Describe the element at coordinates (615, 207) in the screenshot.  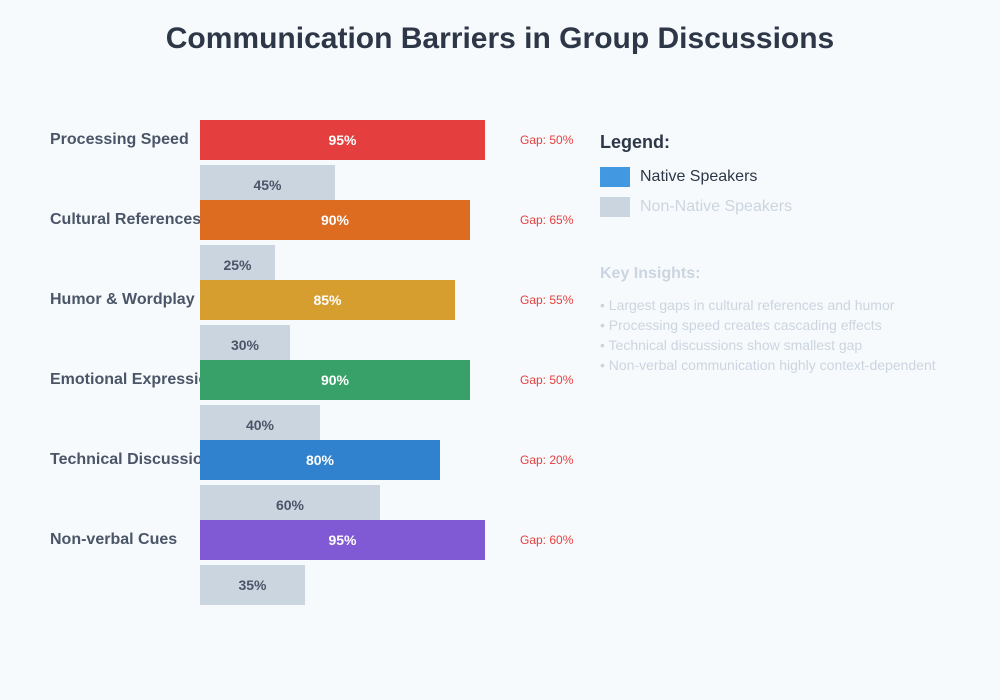
I see `legend-swatch-non-native` at that location.